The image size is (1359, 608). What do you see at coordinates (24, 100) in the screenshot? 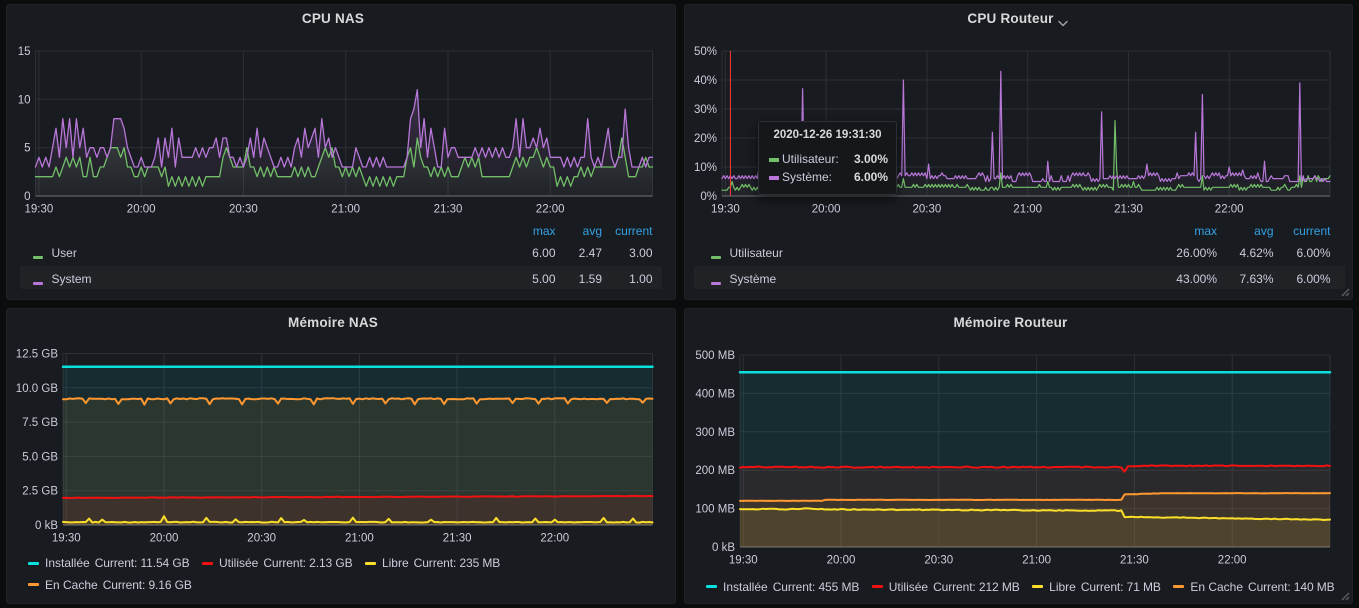
I see `svg-text: 10` at bounding box center [24, 100].